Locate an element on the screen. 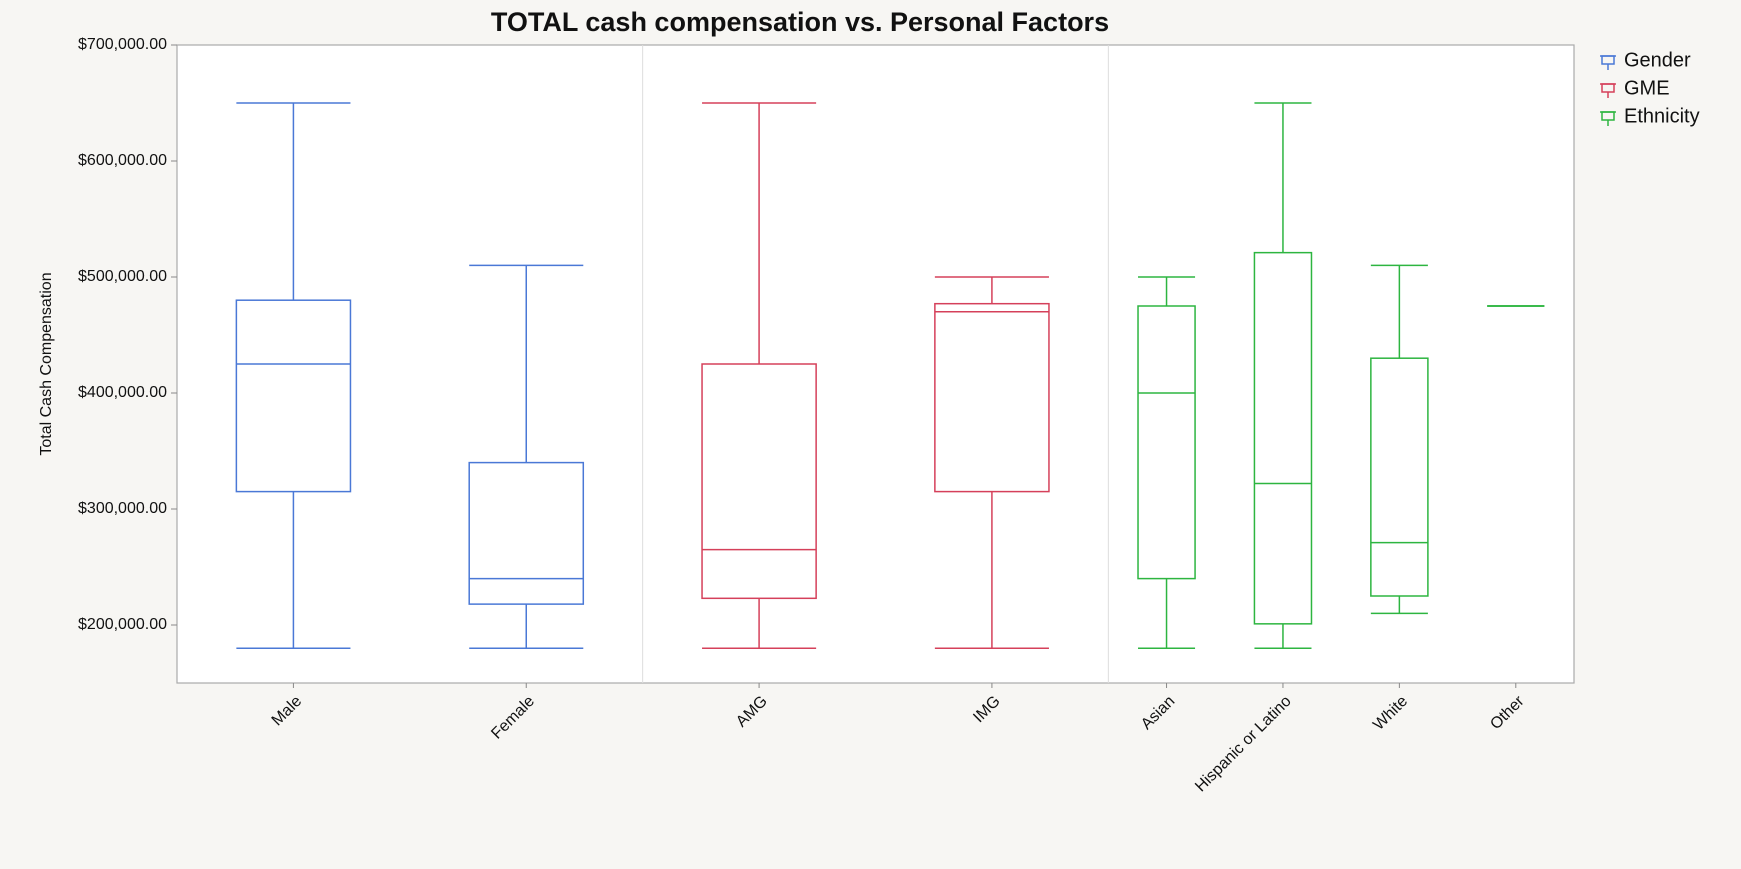 This screenshot has width=1741, height=869. legend-label: GME is located at coordinates (1647, 88).